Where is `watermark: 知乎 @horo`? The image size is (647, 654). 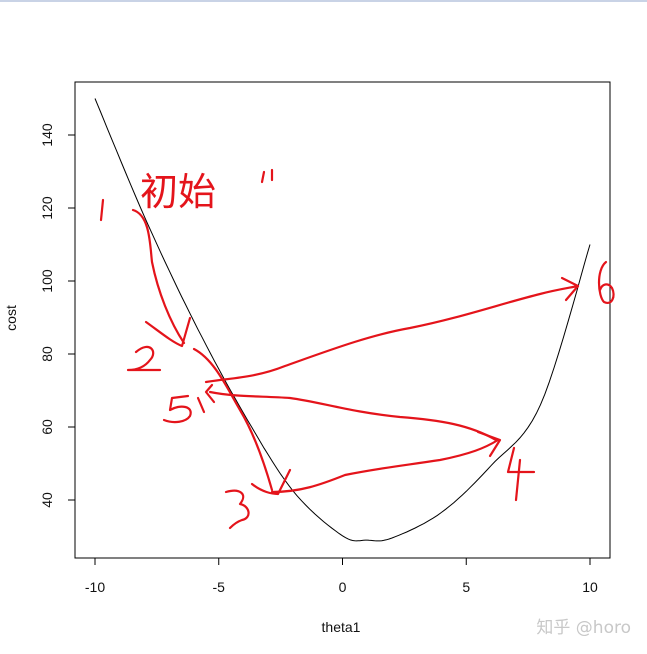 watermark: 知乎 @horo is located at coordinates (583, 628).